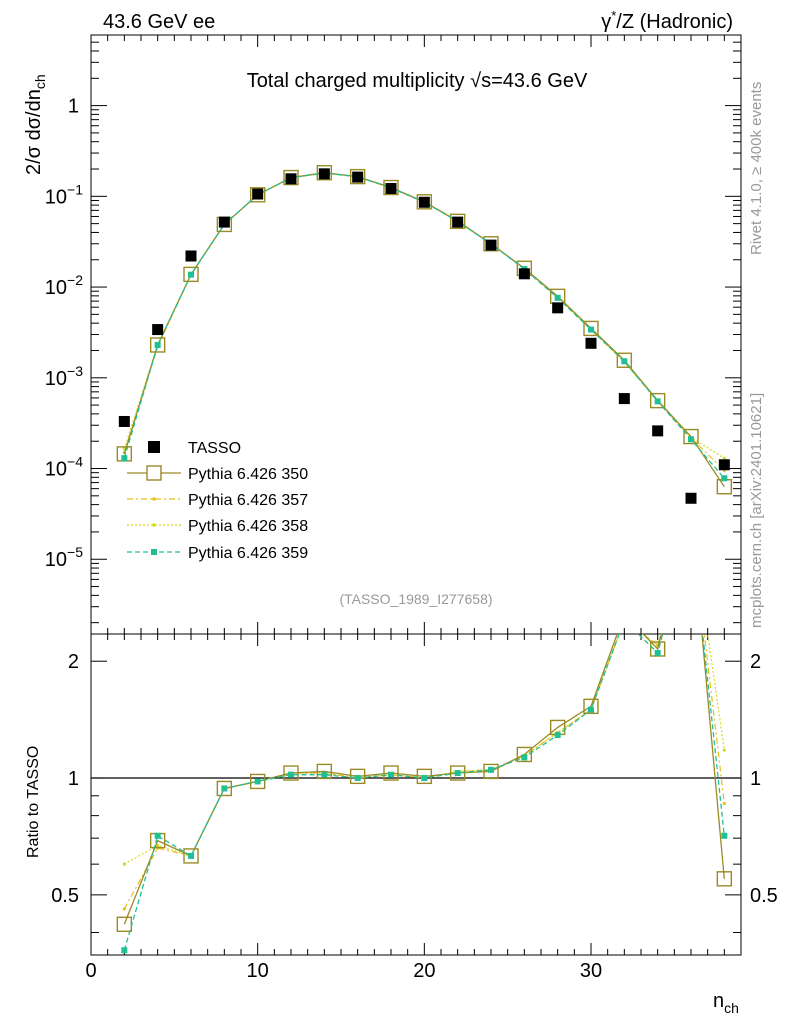 This screenshot has width=786, height=1024. Describe the element at coordinates (214, 448) in the screenshot. I see `legend-label-data: TASSO` at that location.